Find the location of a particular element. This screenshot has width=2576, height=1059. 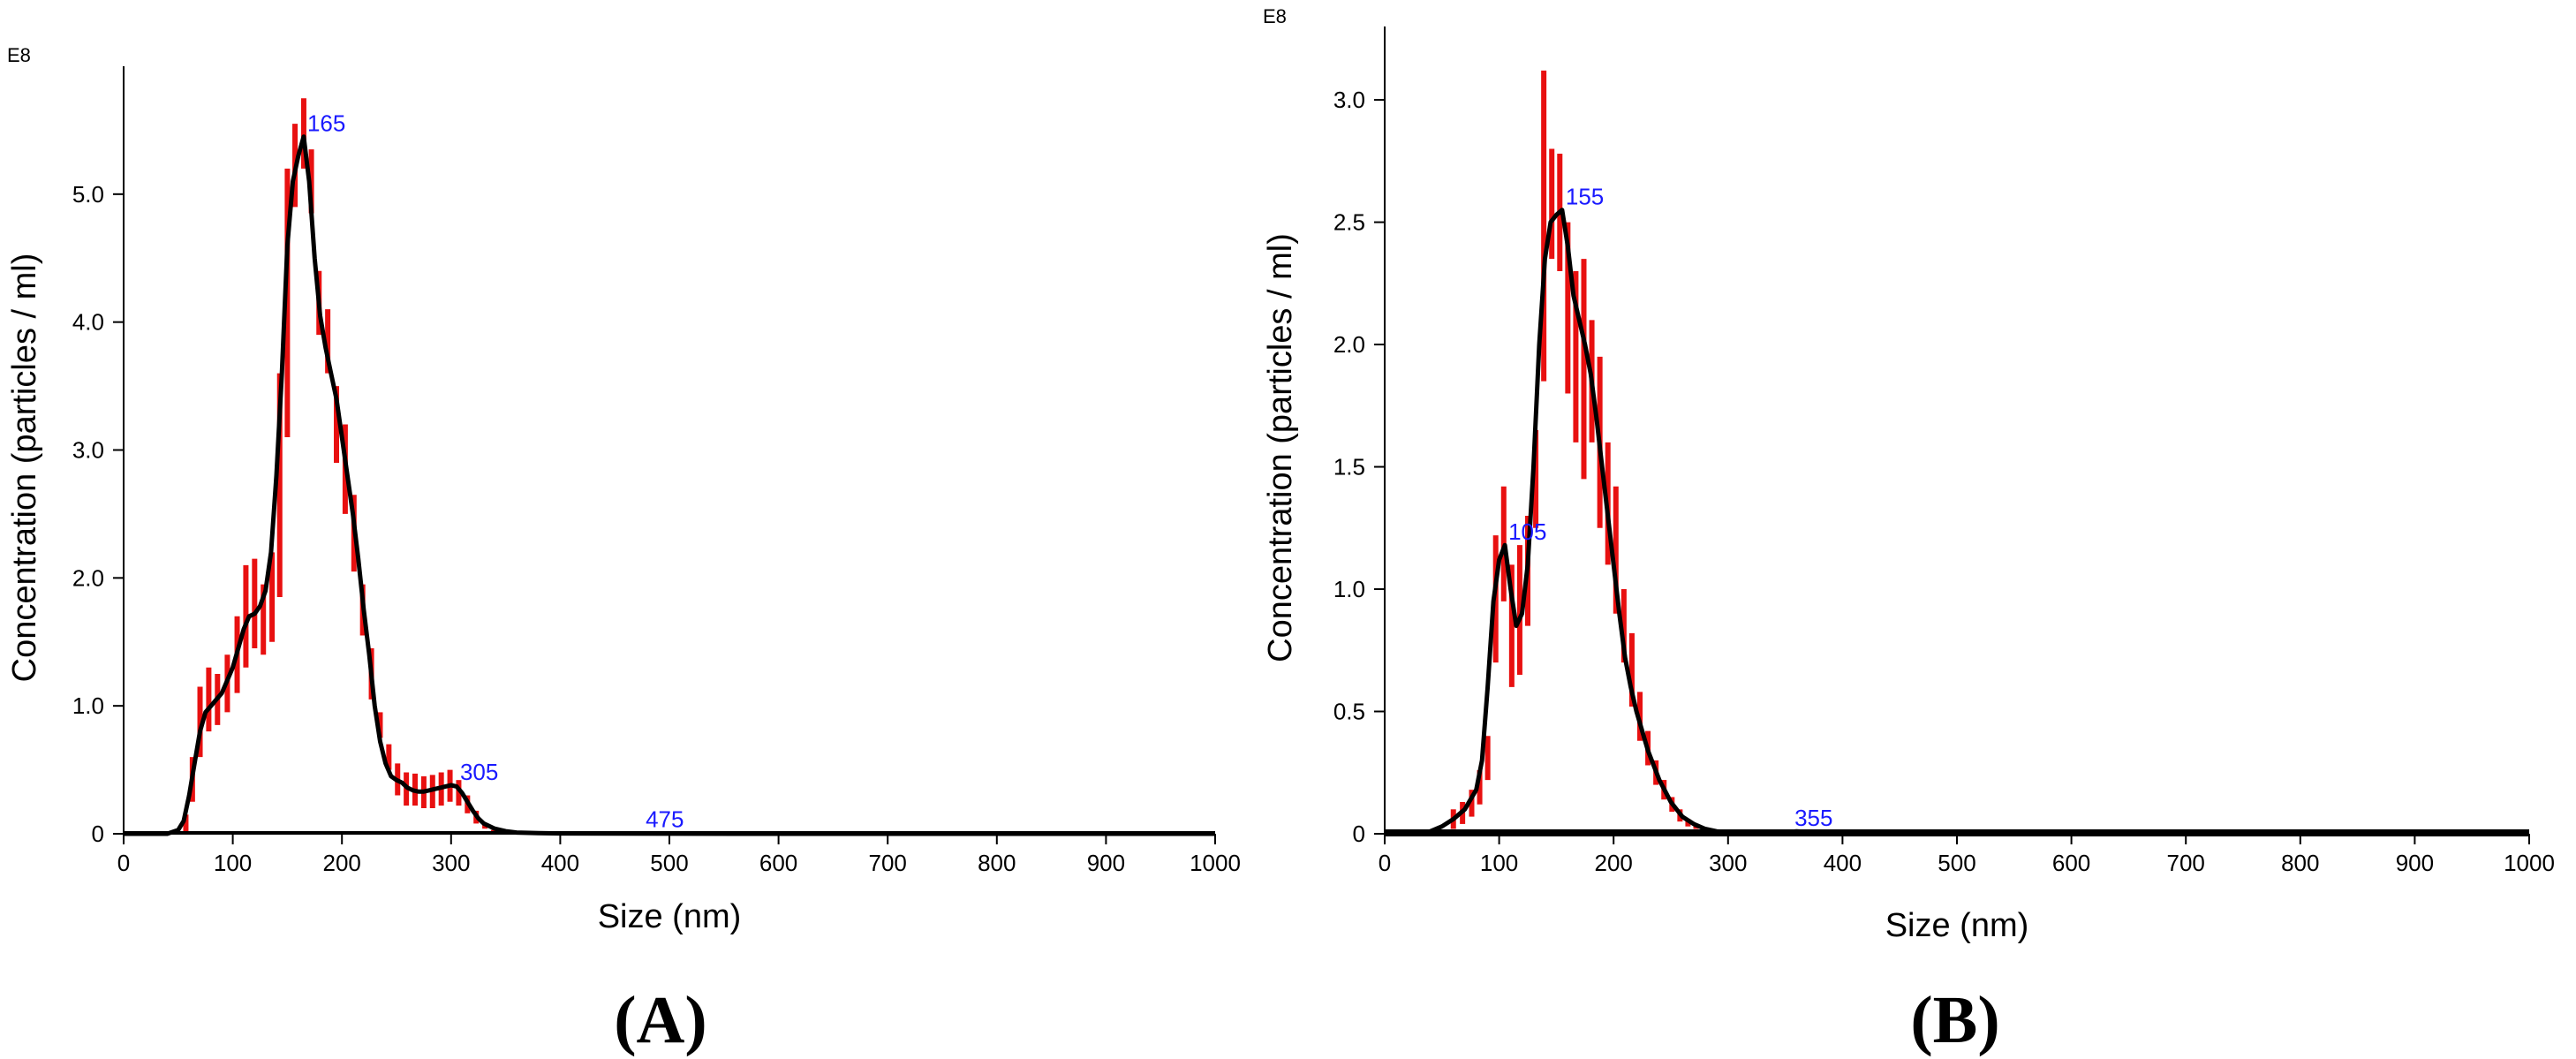

chart-0-x-tick-label: 1000 is located at coordinates (1215, 863).